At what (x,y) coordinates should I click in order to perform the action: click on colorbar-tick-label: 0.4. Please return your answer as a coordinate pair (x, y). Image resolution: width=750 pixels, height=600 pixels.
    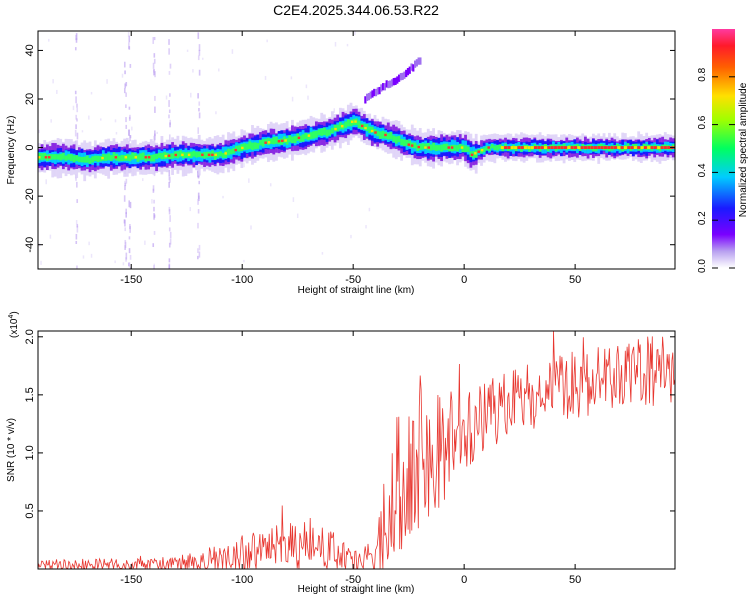
    Looking at the image, I should click on (702, 170).